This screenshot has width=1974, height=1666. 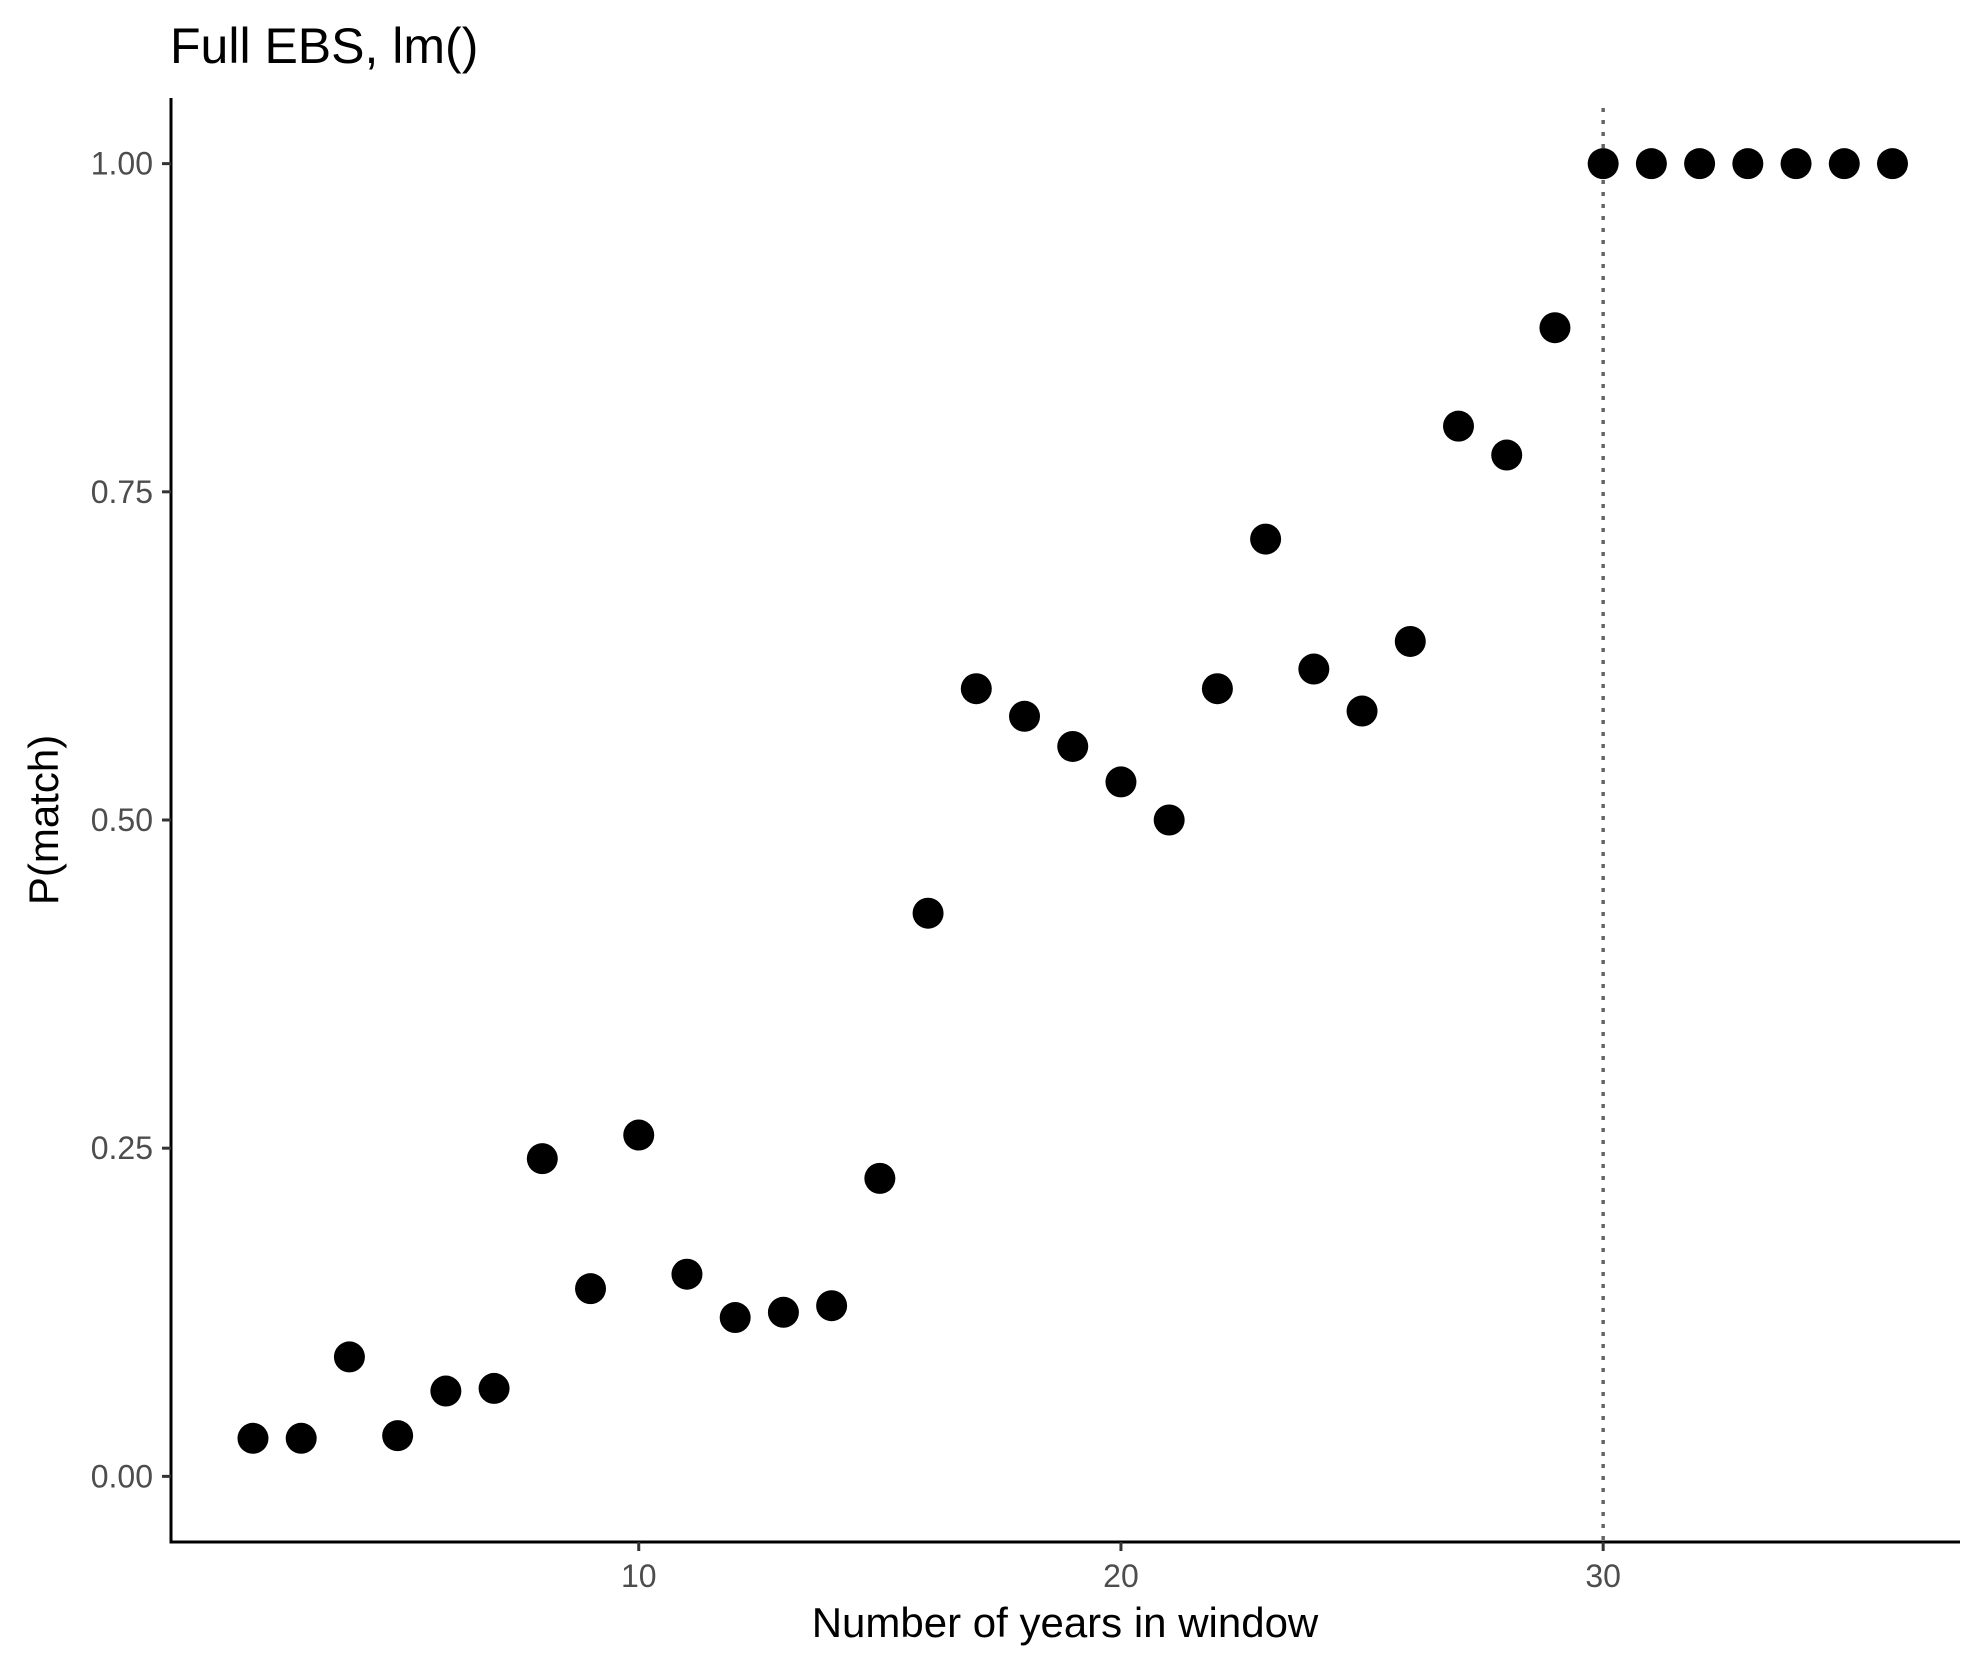 I want to click on y-tick-label: 0.75, so click(x=122, y=492).